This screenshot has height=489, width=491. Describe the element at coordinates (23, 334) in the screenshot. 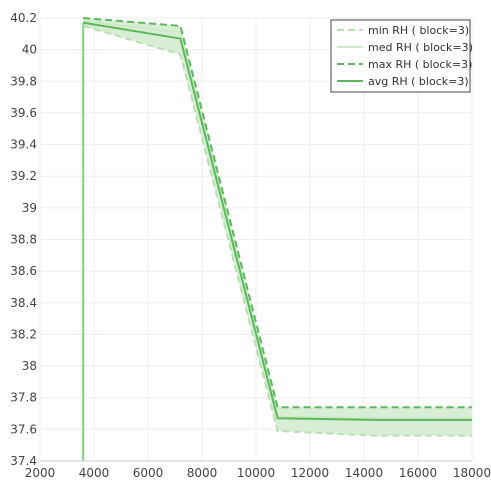

I see `y-tick-label: 38.2` at that location.